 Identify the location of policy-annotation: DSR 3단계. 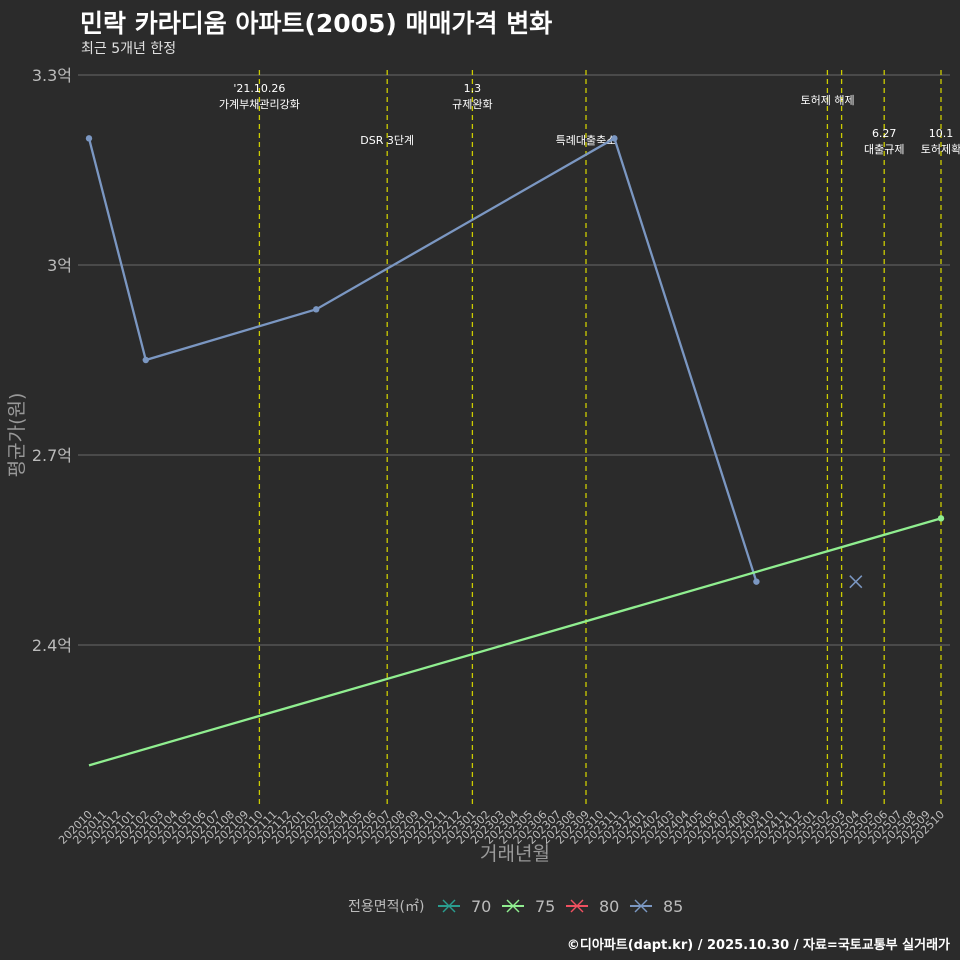
(387, 140).